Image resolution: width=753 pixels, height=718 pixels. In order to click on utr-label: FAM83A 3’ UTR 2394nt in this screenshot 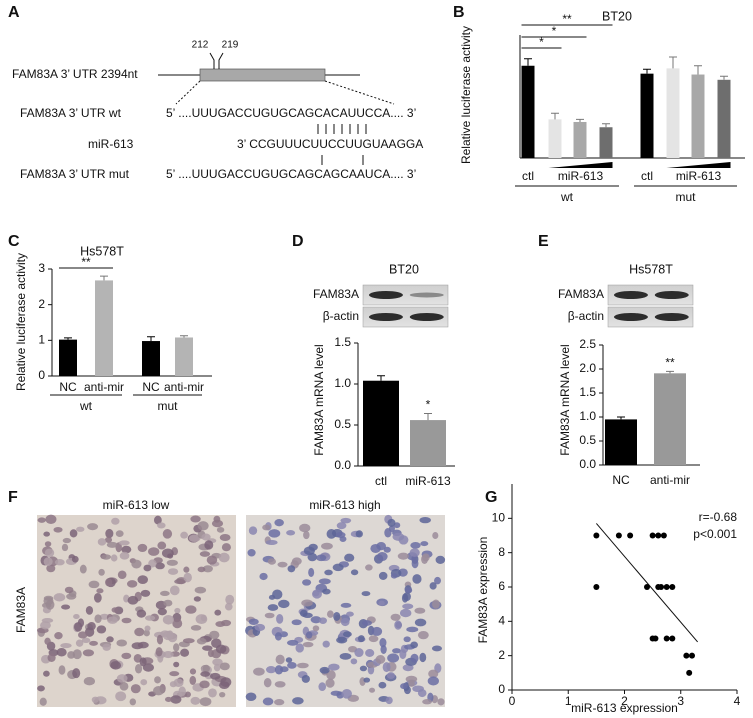, I will do `click(75, 74)`.